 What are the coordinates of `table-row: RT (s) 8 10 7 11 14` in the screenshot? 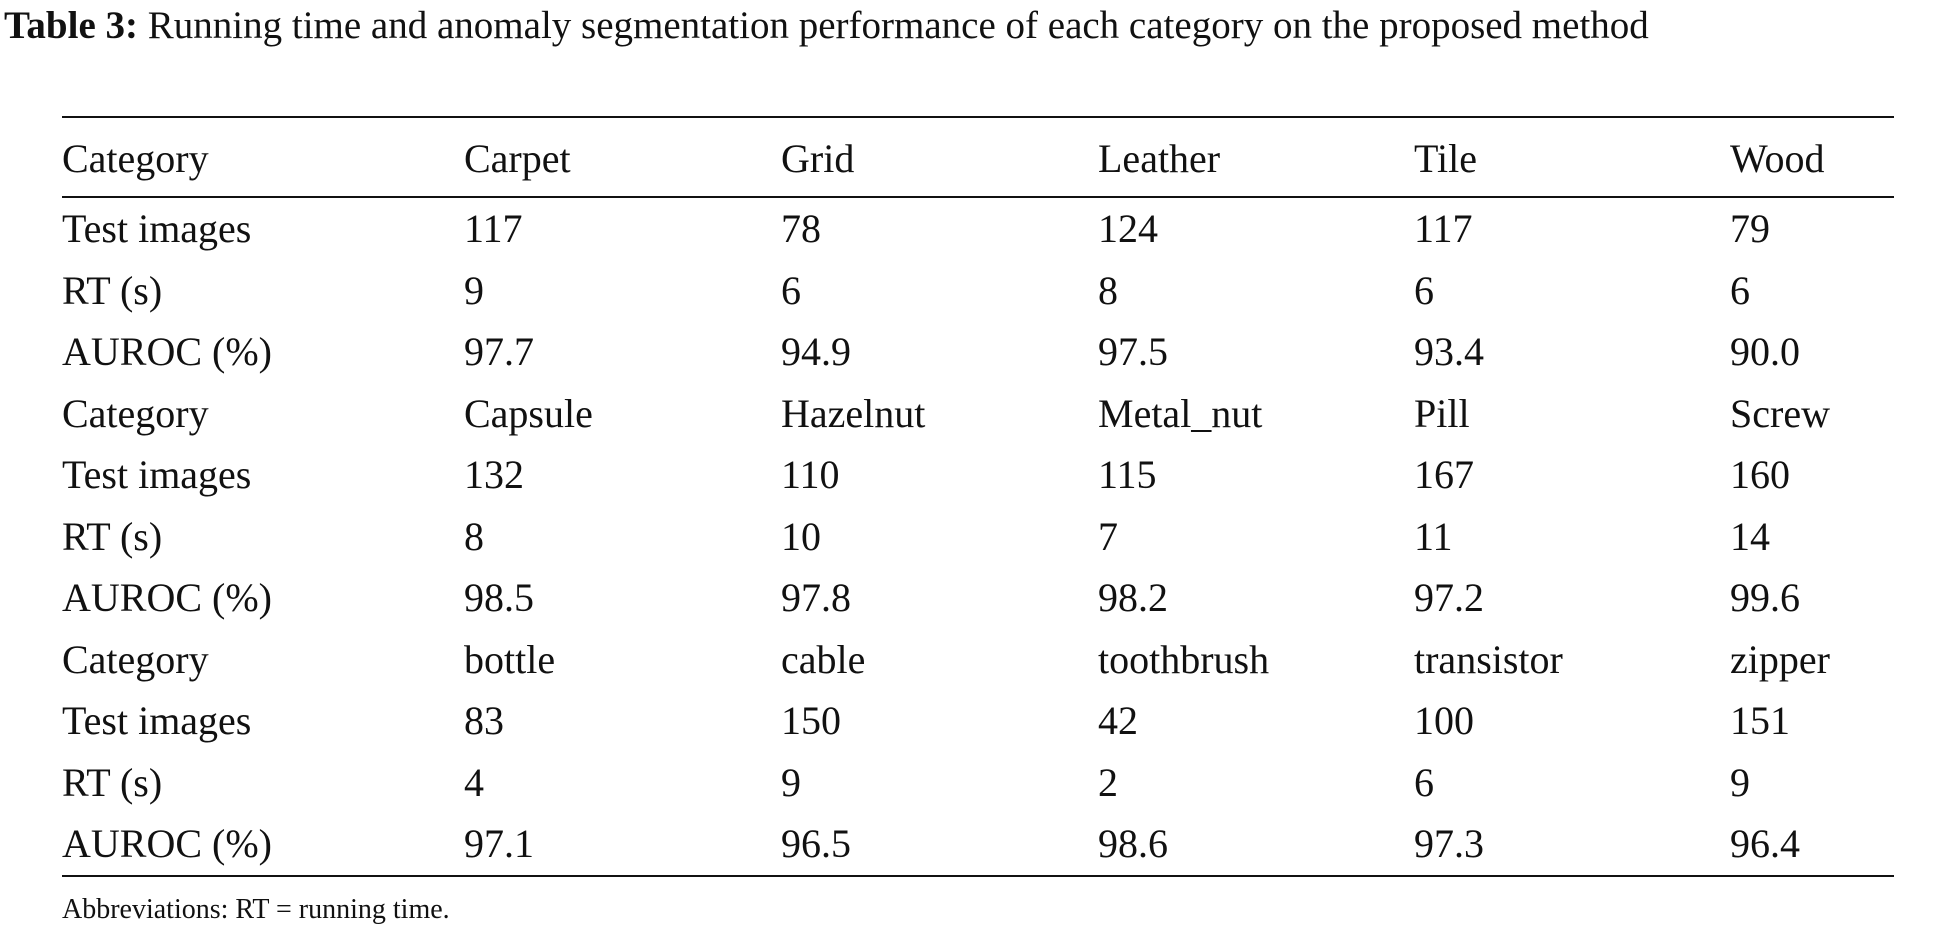 It's located at (978, 537).